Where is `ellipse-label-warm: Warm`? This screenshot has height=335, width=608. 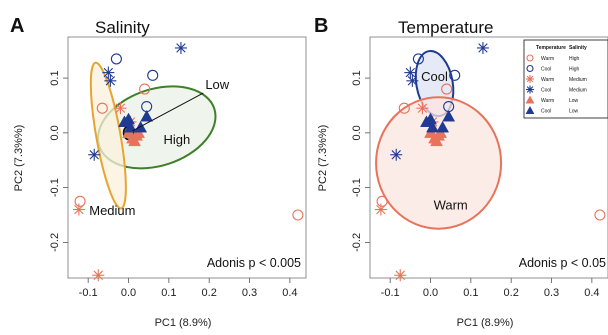 ellipse-label-warm: Warm is located at coordinates (451, 205).